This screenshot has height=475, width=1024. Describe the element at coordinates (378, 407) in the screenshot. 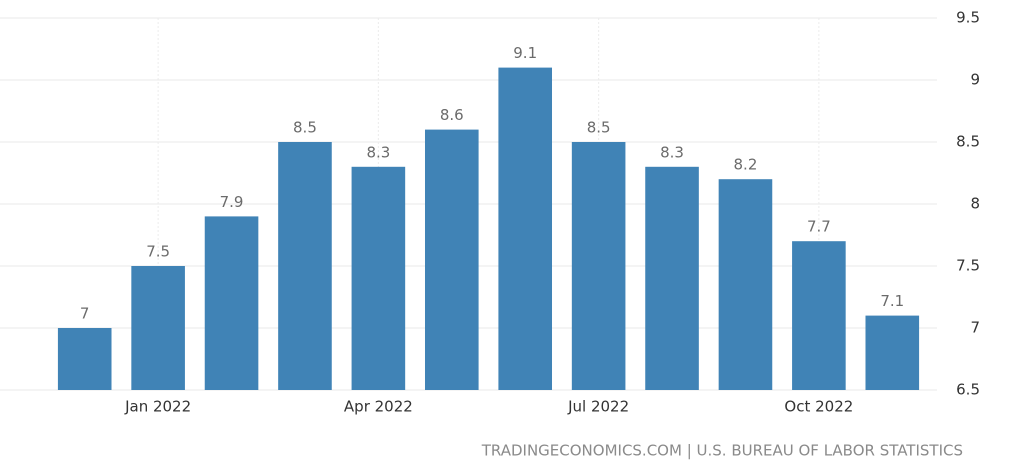

I see `x-tick-label: Apr 2022` at that location.